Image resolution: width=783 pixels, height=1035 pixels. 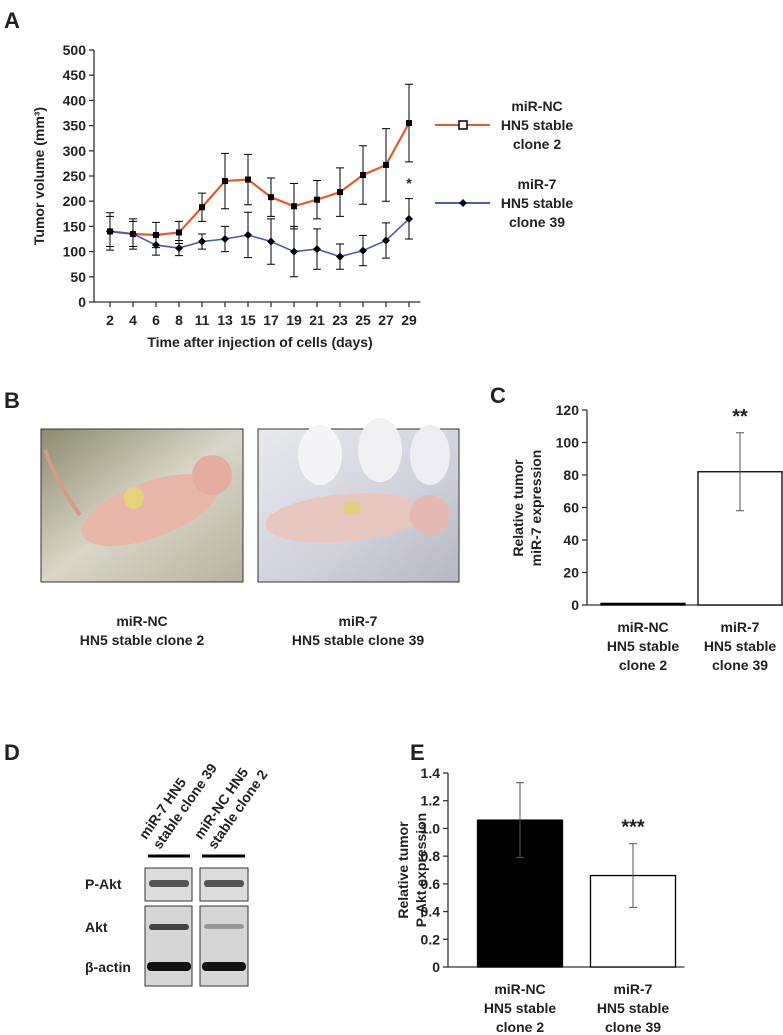 I want to click on x-tick-label: 29, so click(x=409, y=320).